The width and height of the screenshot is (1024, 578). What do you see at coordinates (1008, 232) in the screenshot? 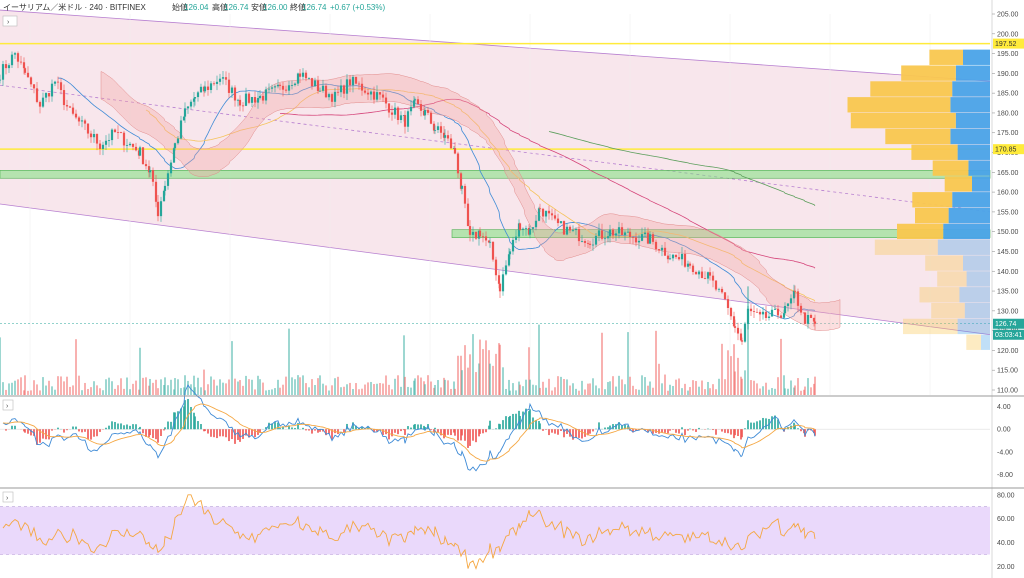
I see `price-tick-label: 150.00` at bounding box center [1008, 232].